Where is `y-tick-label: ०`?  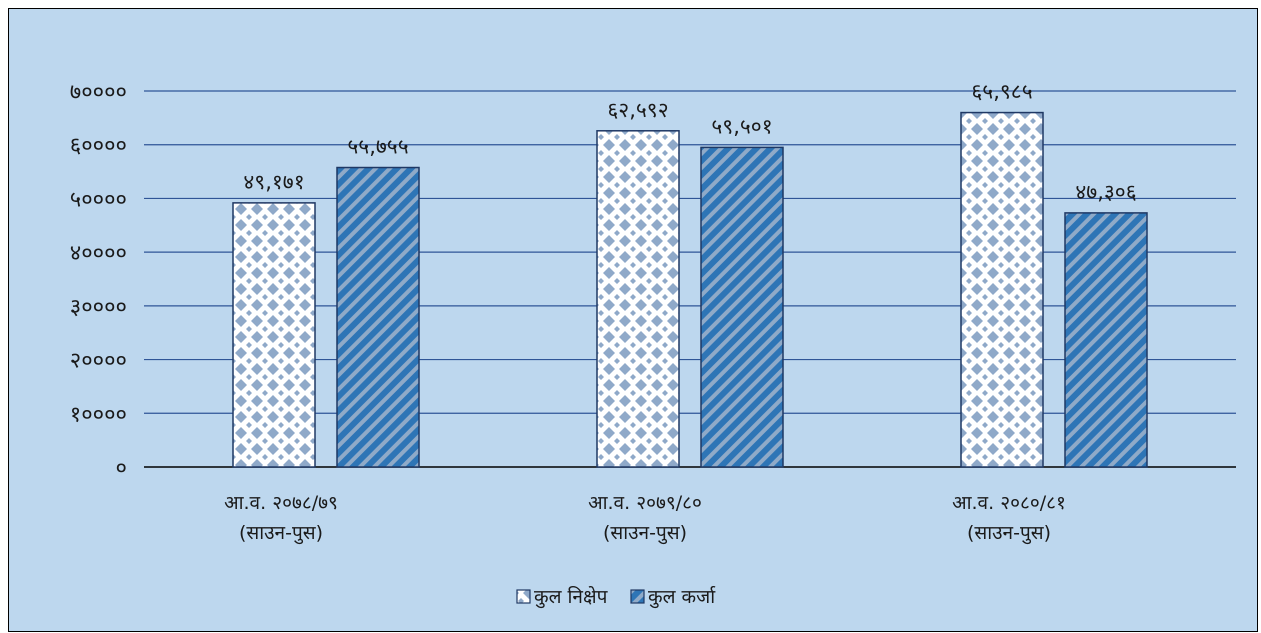
y-tick-label: ० is located at coordinates (121, 468).